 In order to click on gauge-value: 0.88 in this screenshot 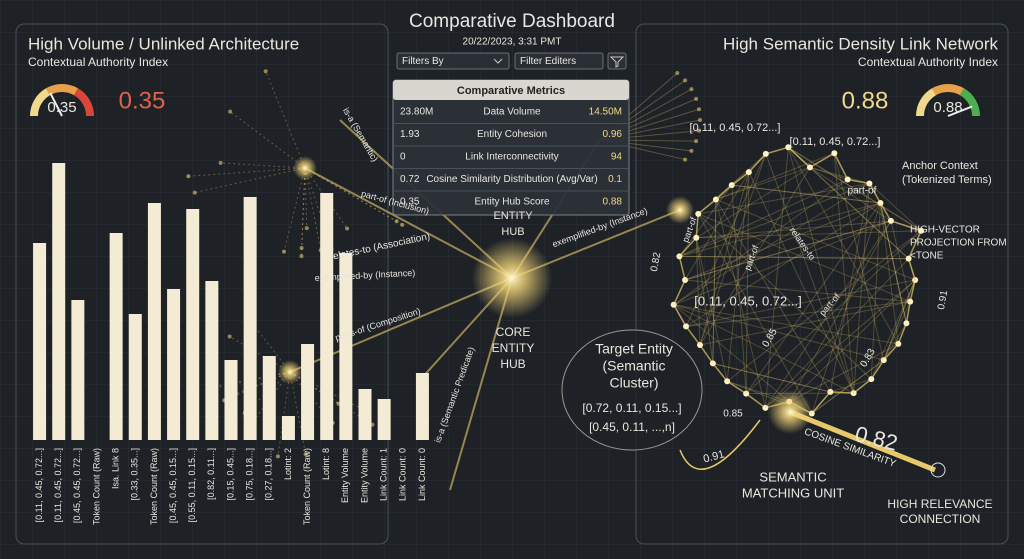, I will do `click(947, 107)`.